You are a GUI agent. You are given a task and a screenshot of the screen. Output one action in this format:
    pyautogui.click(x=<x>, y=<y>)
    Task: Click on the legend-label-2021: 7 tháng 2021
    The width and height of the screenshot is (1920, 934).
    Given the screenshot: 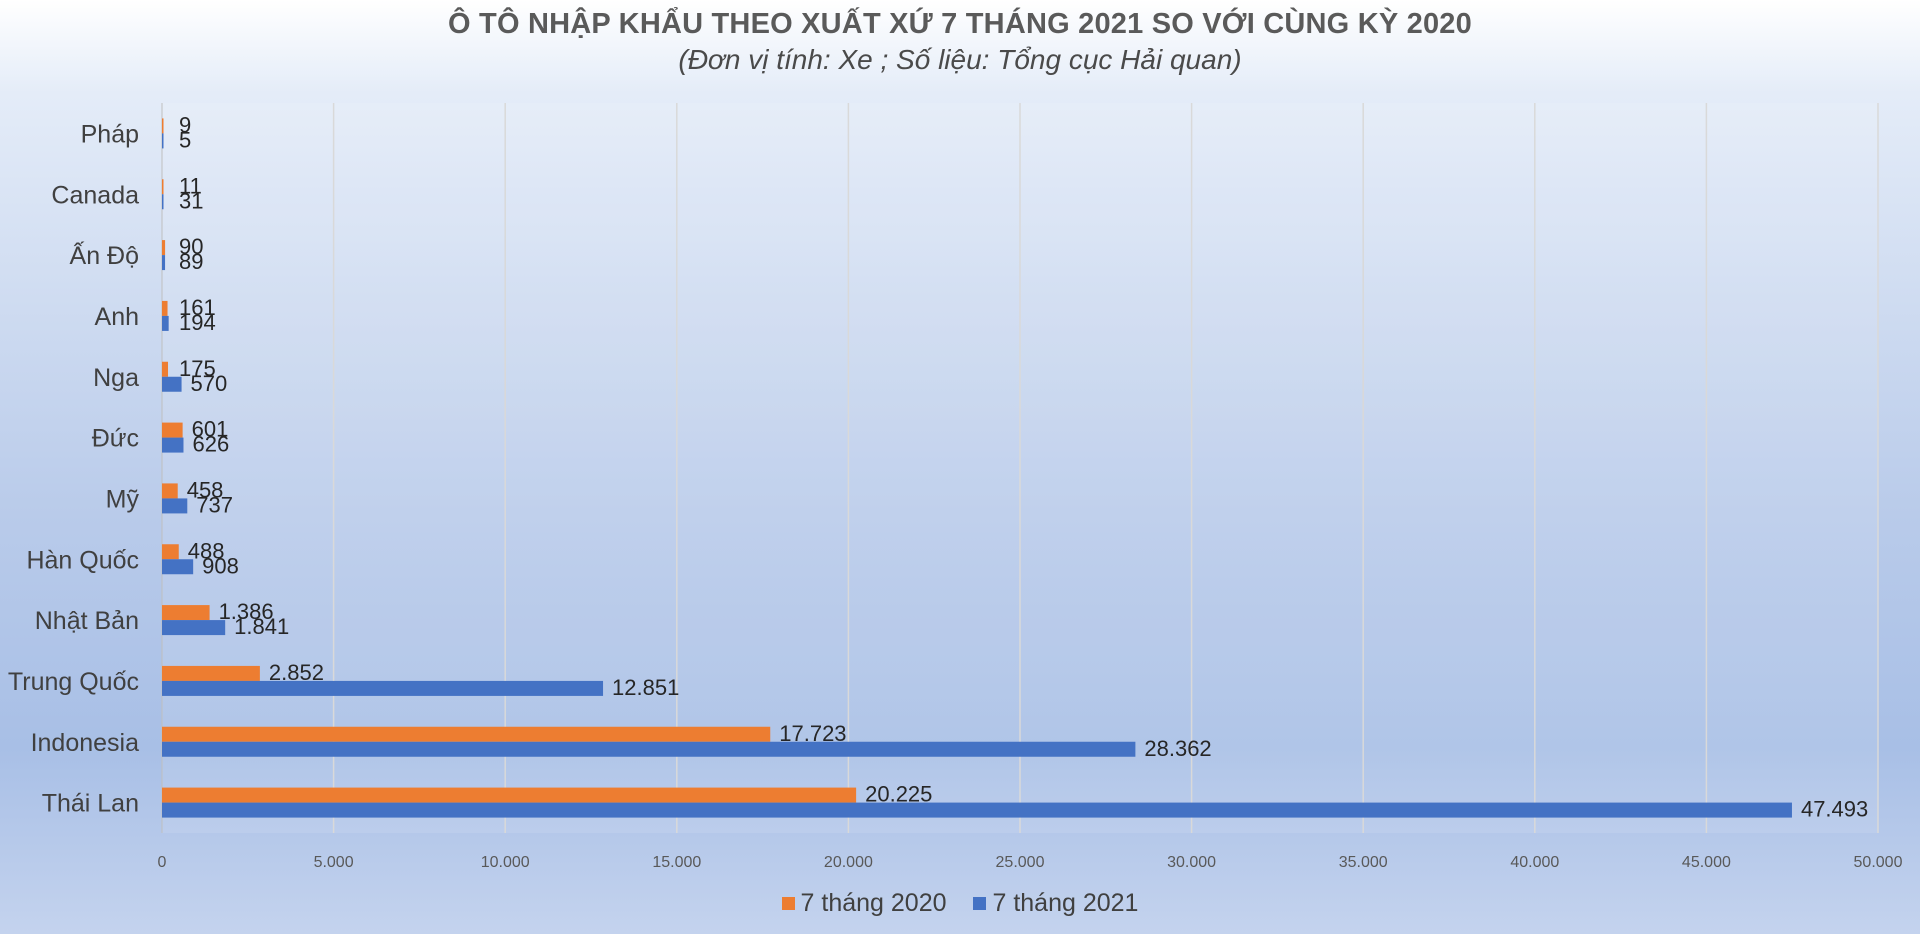 What is the action you would take?
    pyautogui.click(x=1065, y=903)
    